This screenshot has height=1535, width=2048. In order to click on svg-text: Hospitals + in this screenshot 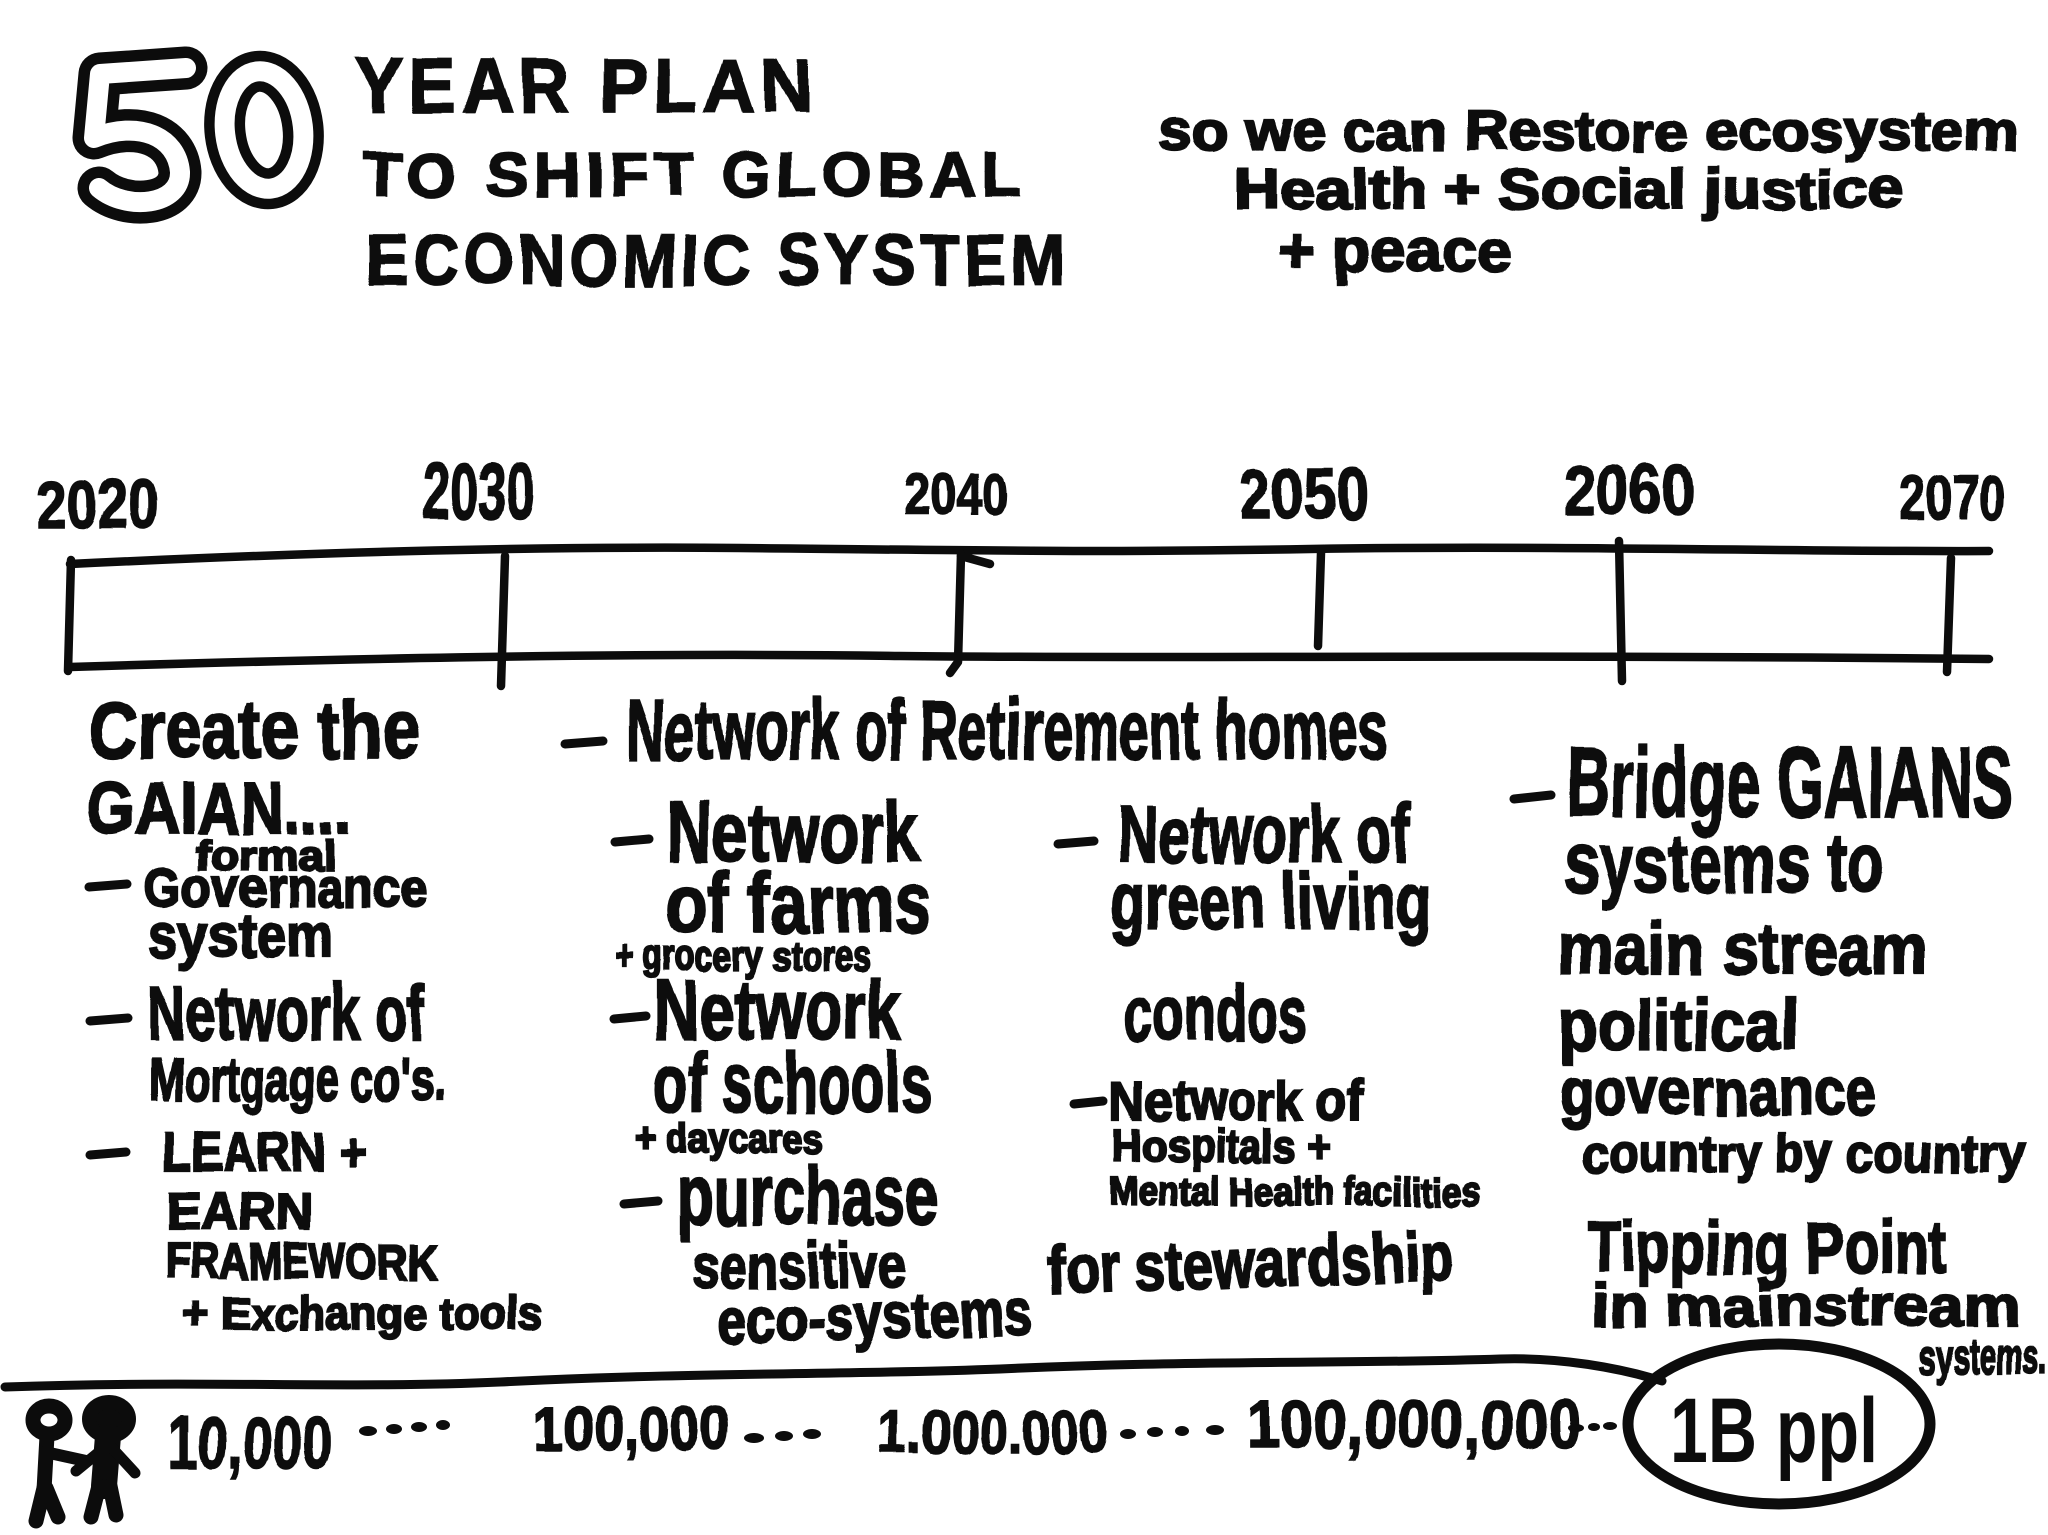, I will do `click(1222, 1146)`.